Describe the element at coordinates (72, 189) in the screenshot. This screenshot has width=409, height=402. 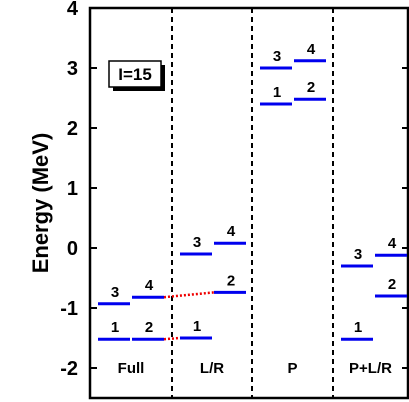
I see `y-tick-label: 1` at that location.